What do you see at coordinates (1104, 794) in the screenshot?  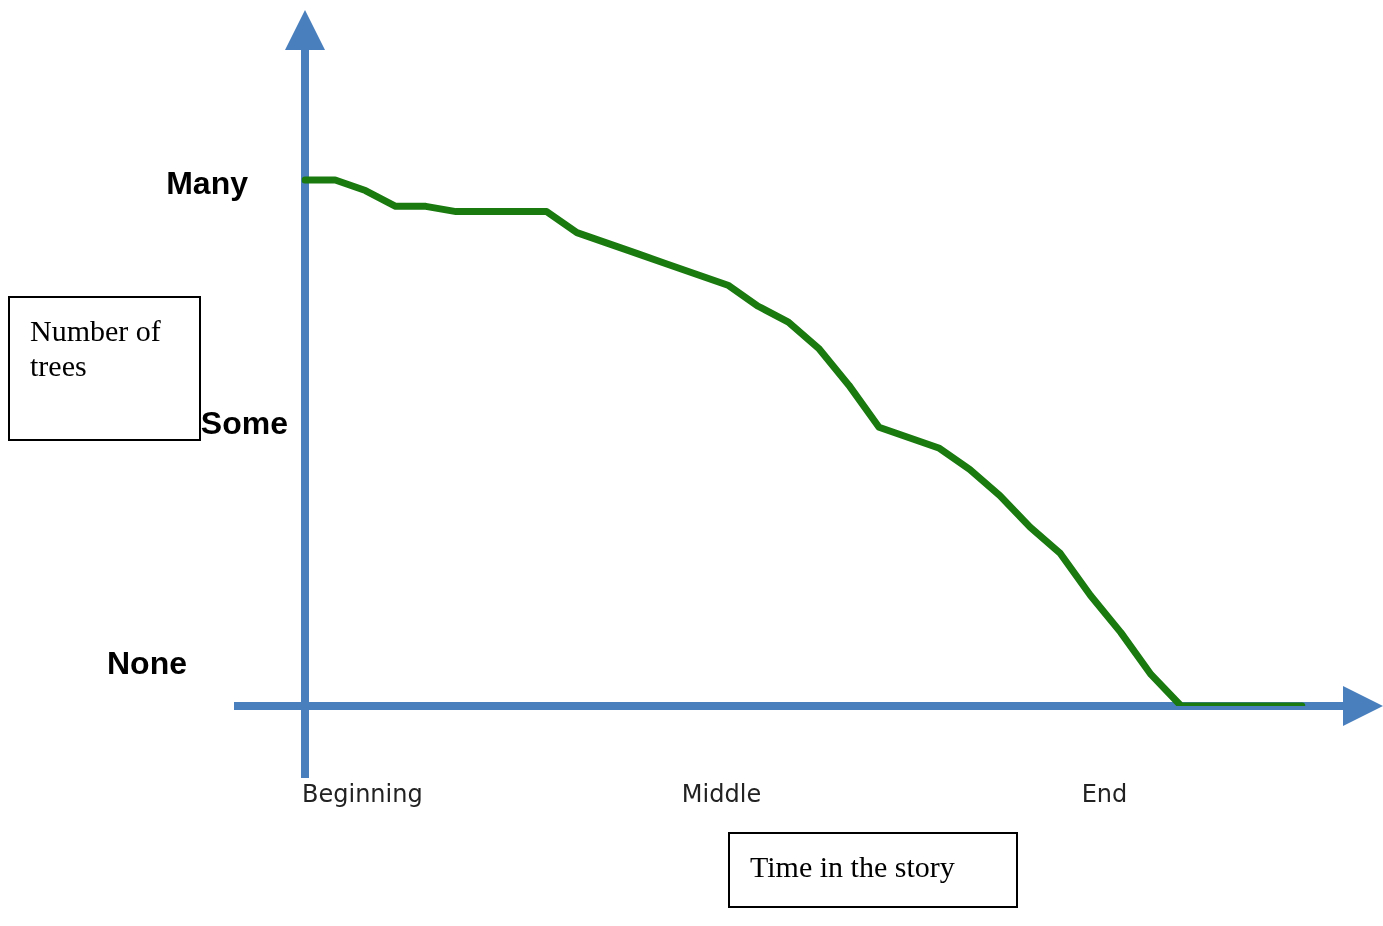 I see `text: End` at bounding box center [1104, 794].